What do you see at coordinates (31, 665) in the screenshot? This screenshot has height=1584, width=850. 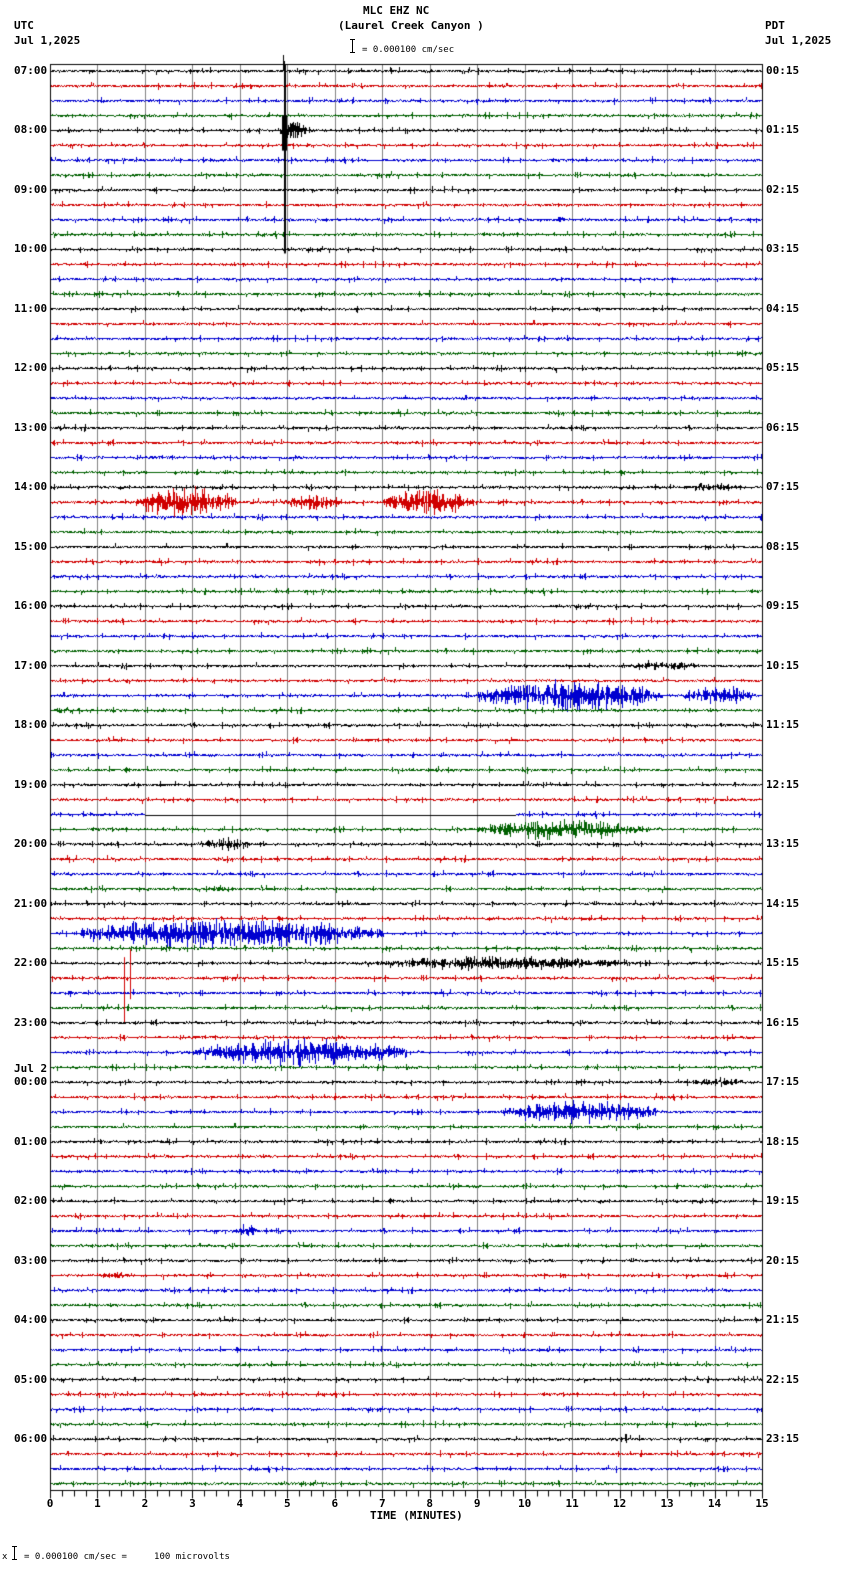 I see `utc-label: 17:00` at bounding box center [31, 665].